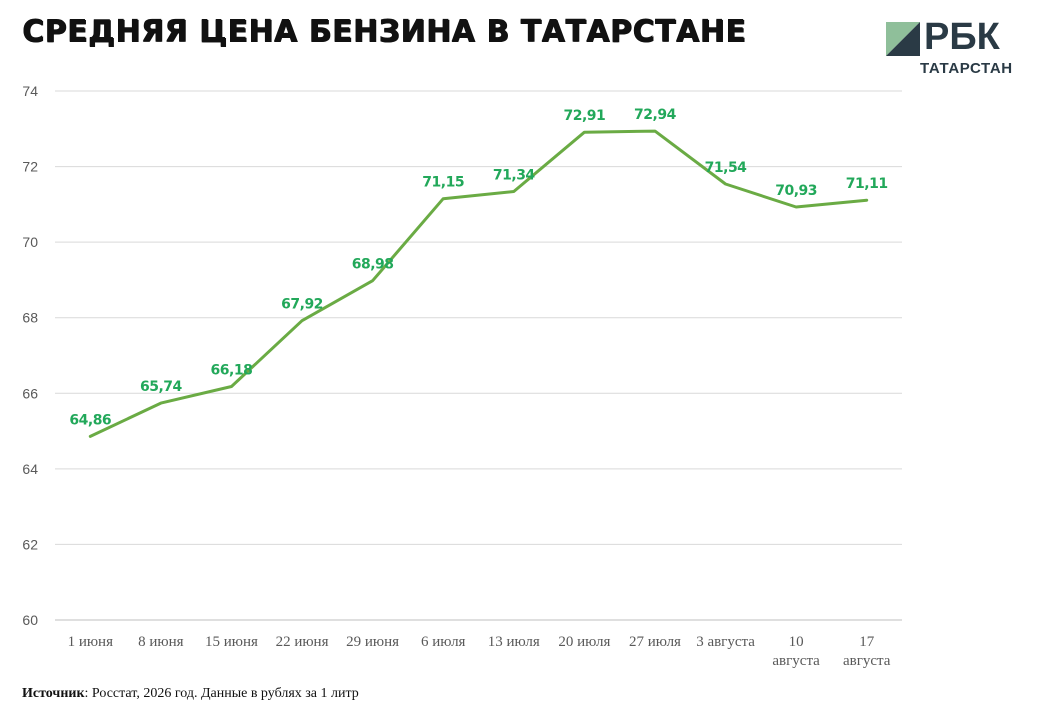 Image resolution: width=1046 pixels, height=722 pixels. What do you see at coordinates (796, 191) in the screenshot?
I see `data-label: 70,93` at bounding box center [796, 191].